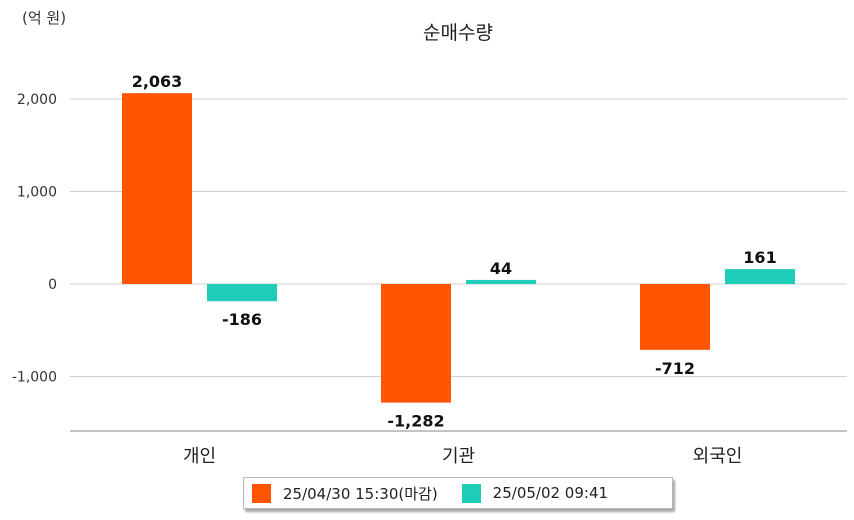 The width and height of the screenshot is (854, 520). I want to click on chart-title: 순매수량, so click(458, 33).